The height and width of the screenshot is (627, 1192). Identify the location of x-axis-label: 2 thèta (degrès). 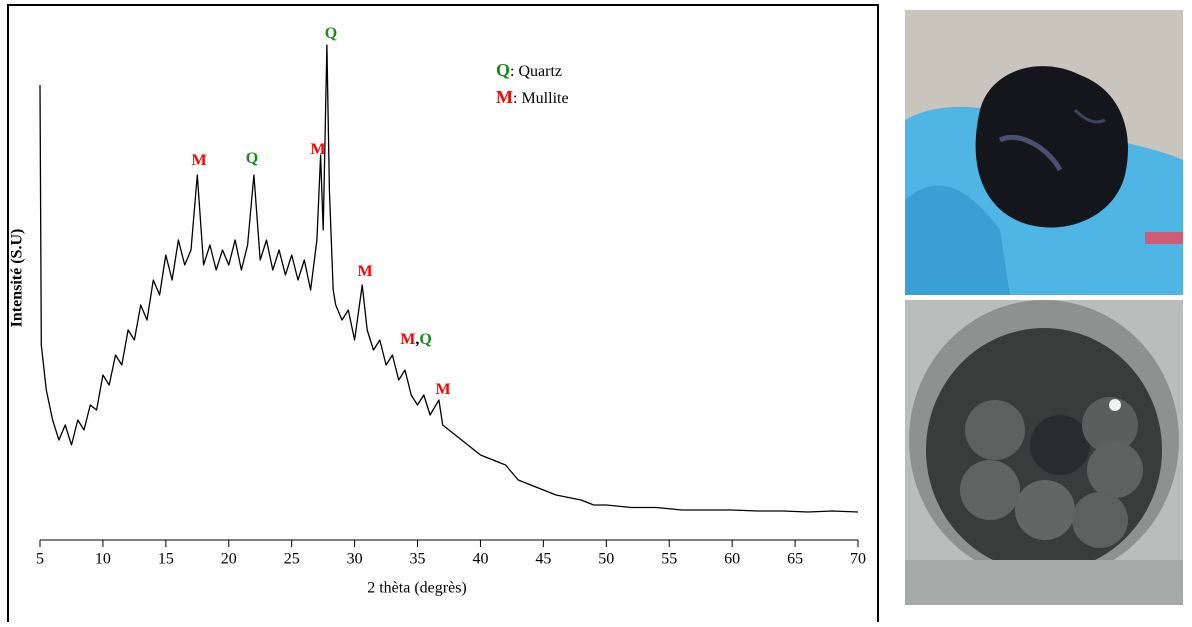
(417, 588).